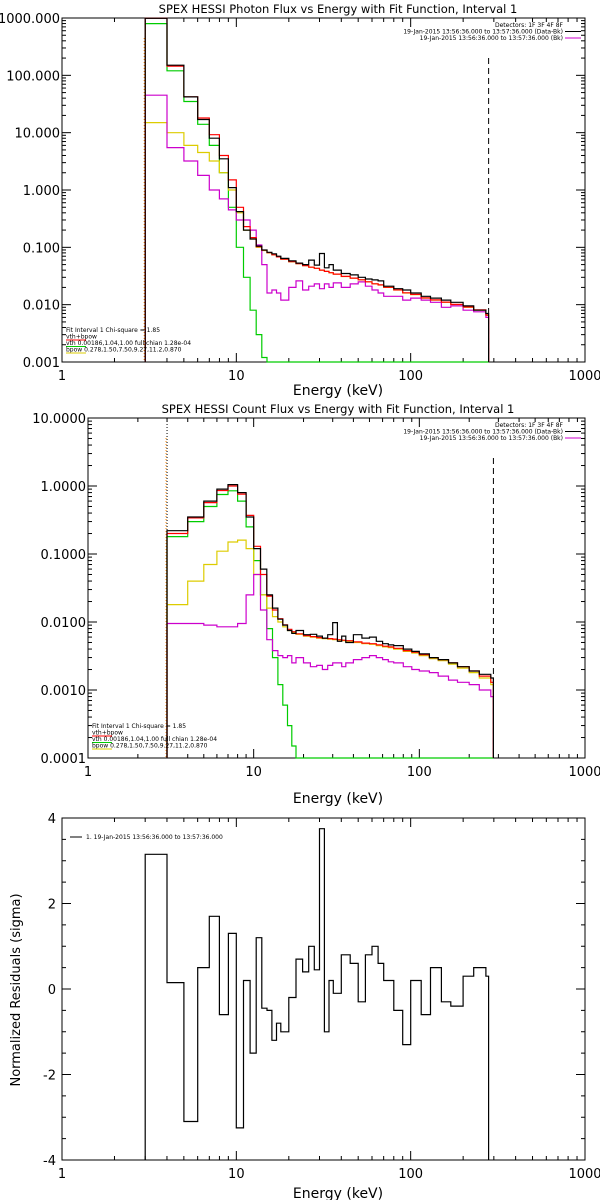 The height and width of the screenshot is (1200, 600). Describe the element at coordinates (49, 1161) in the screenshot. I see `y-tick-label: -4` at that location.